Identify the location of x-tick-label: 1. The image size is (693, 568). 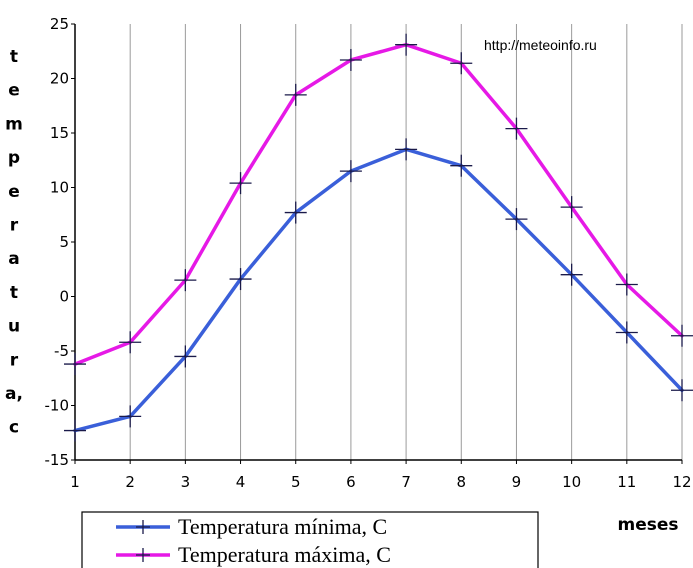
(75, 482).